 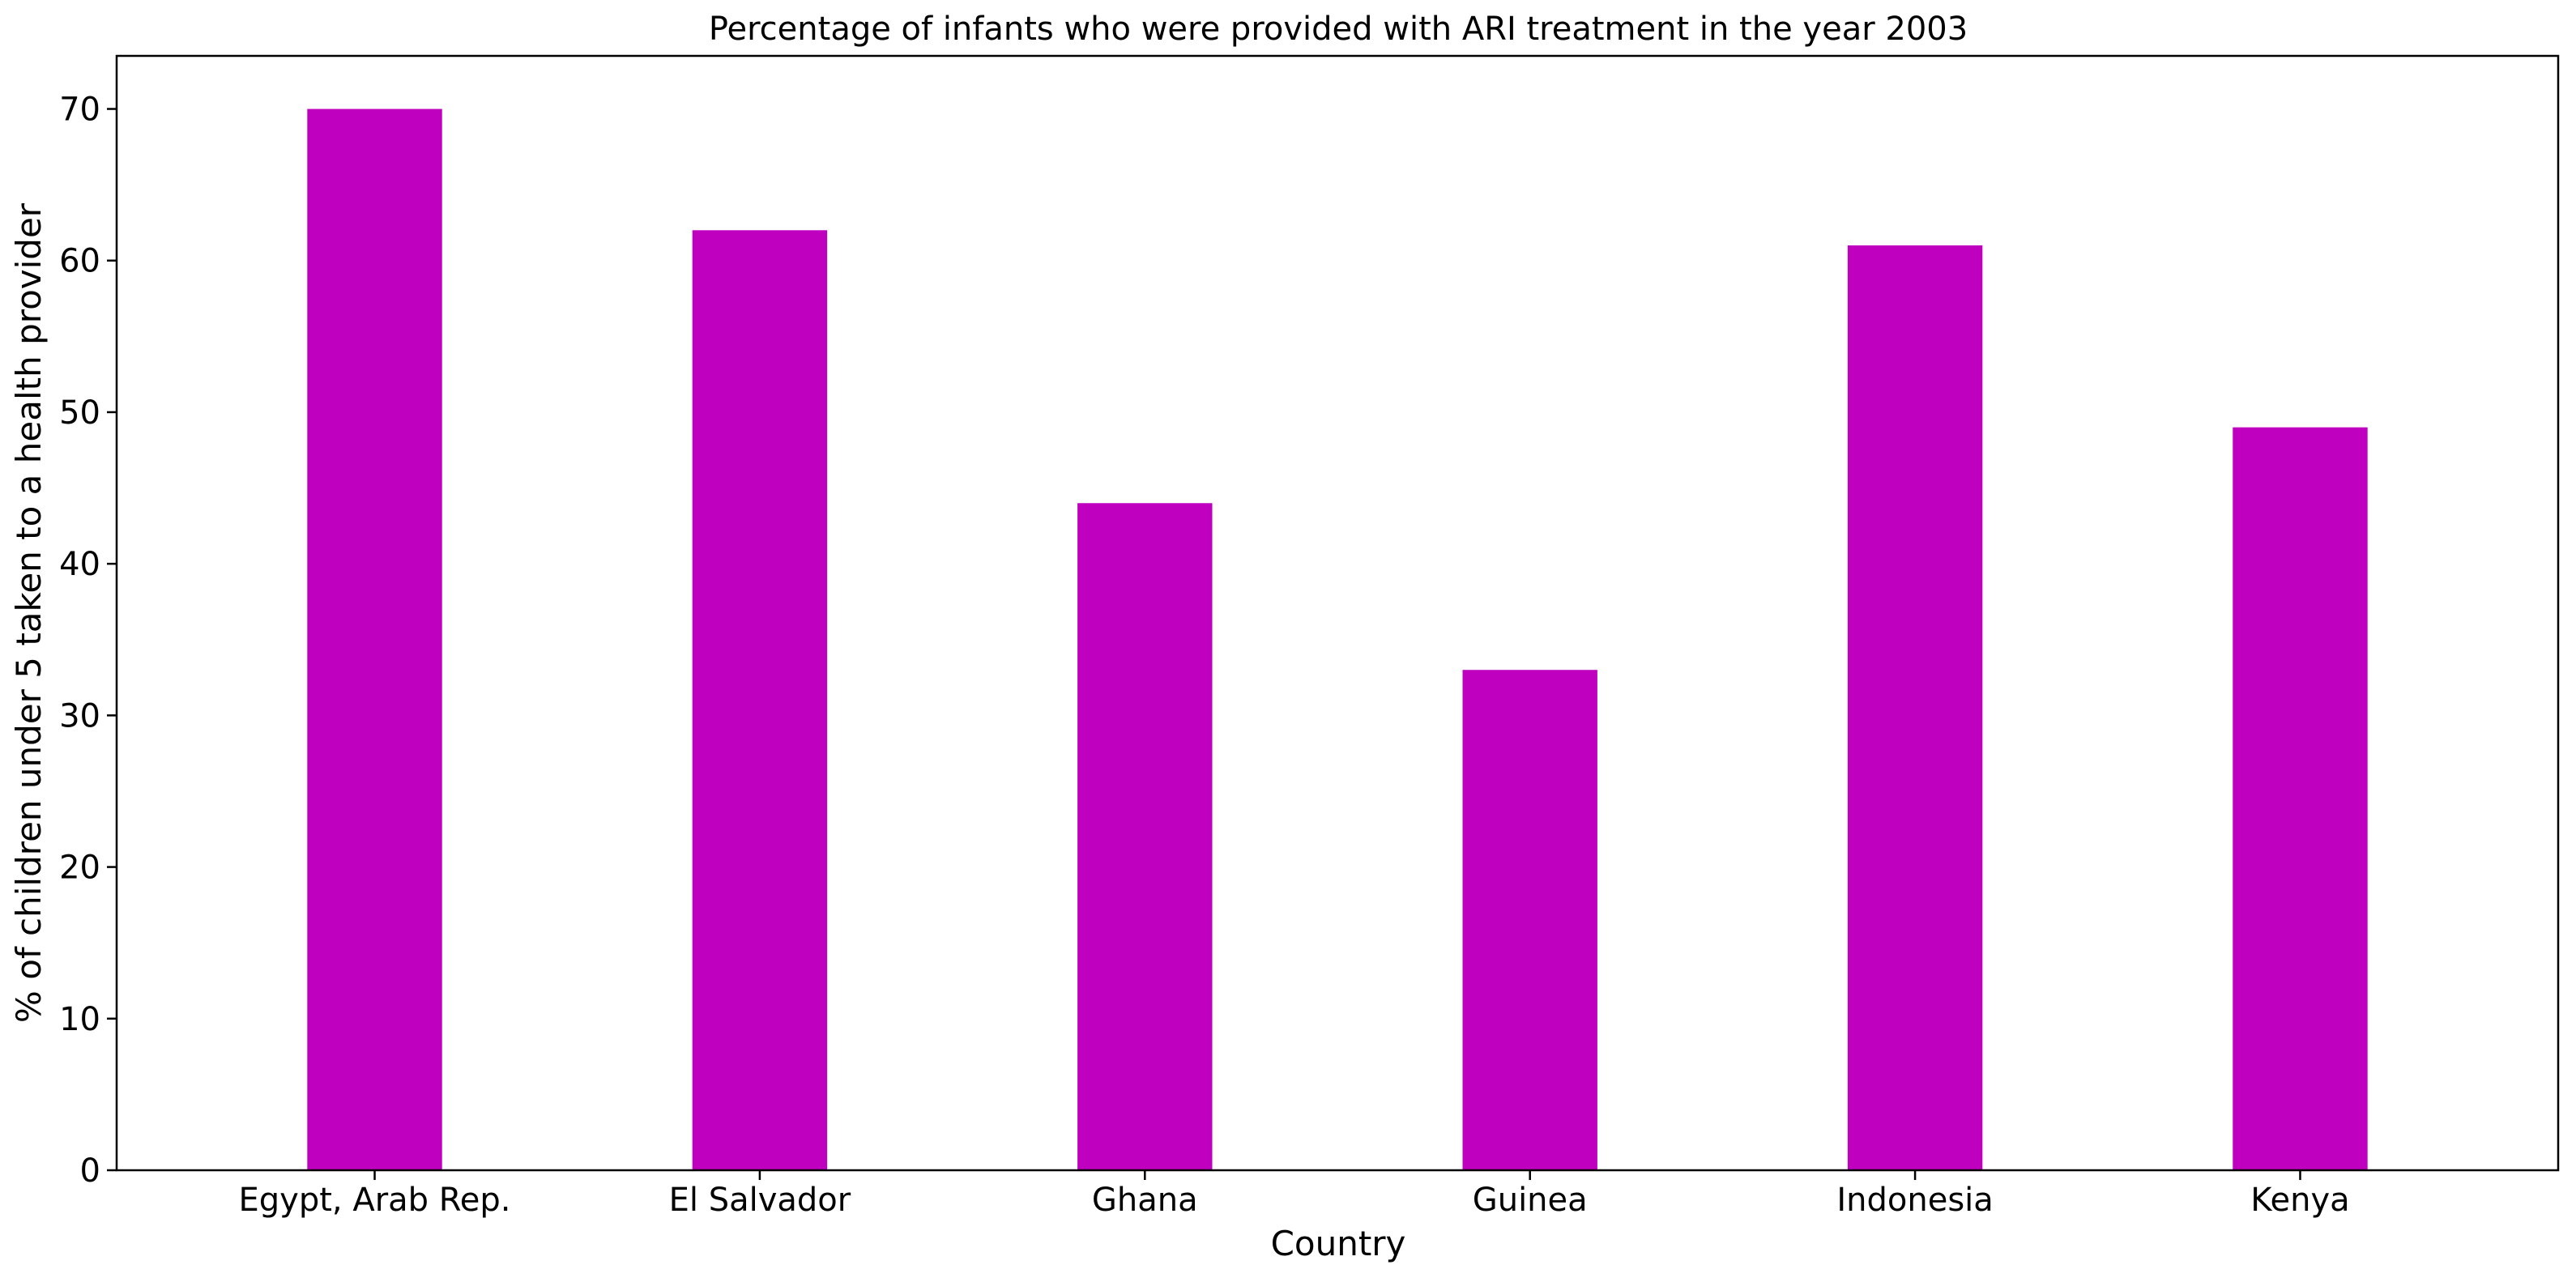 What do you see at coordinates (90, 1171) in the screenshot?
I see `y-tick-label: 0` at bounding box center [90, 1171].